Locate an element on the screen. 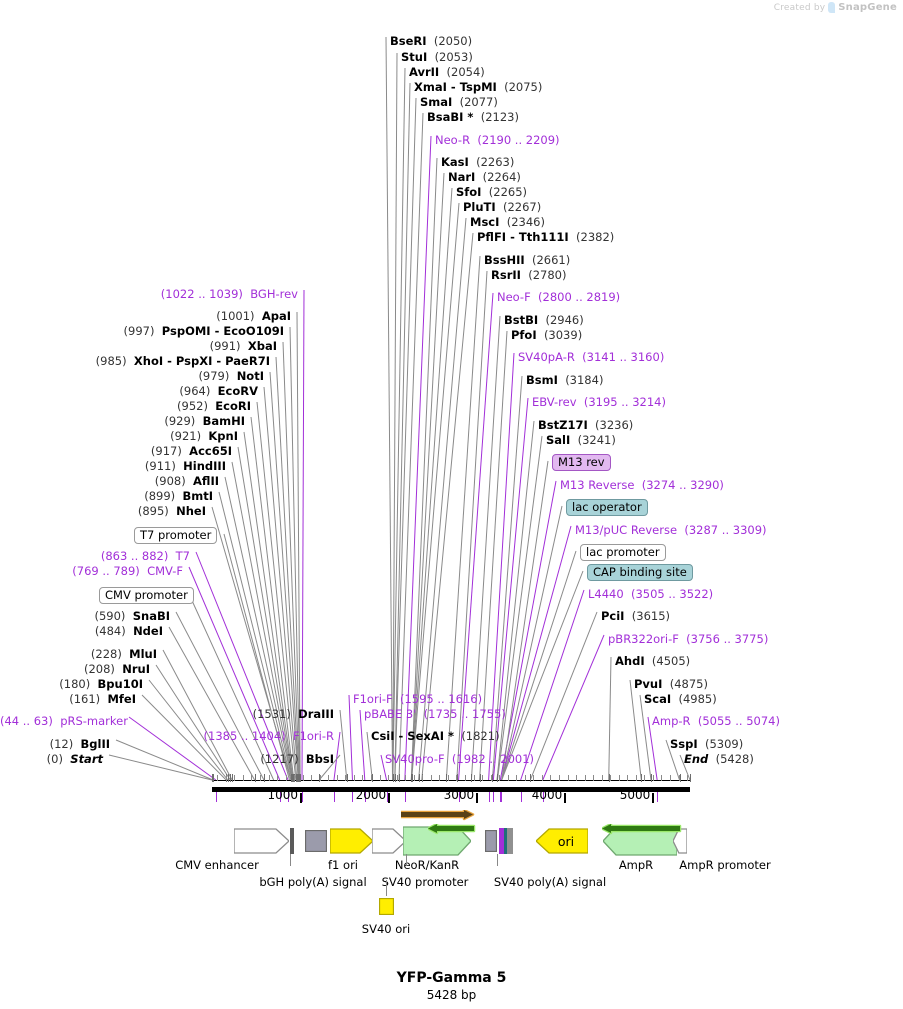 This screenshot has height=1009, width=903. enzyme-label-xhoi-pspxi-paer7i: (985) XhoI - PspXI - PaeR7I is located at coordinates (135, 361).